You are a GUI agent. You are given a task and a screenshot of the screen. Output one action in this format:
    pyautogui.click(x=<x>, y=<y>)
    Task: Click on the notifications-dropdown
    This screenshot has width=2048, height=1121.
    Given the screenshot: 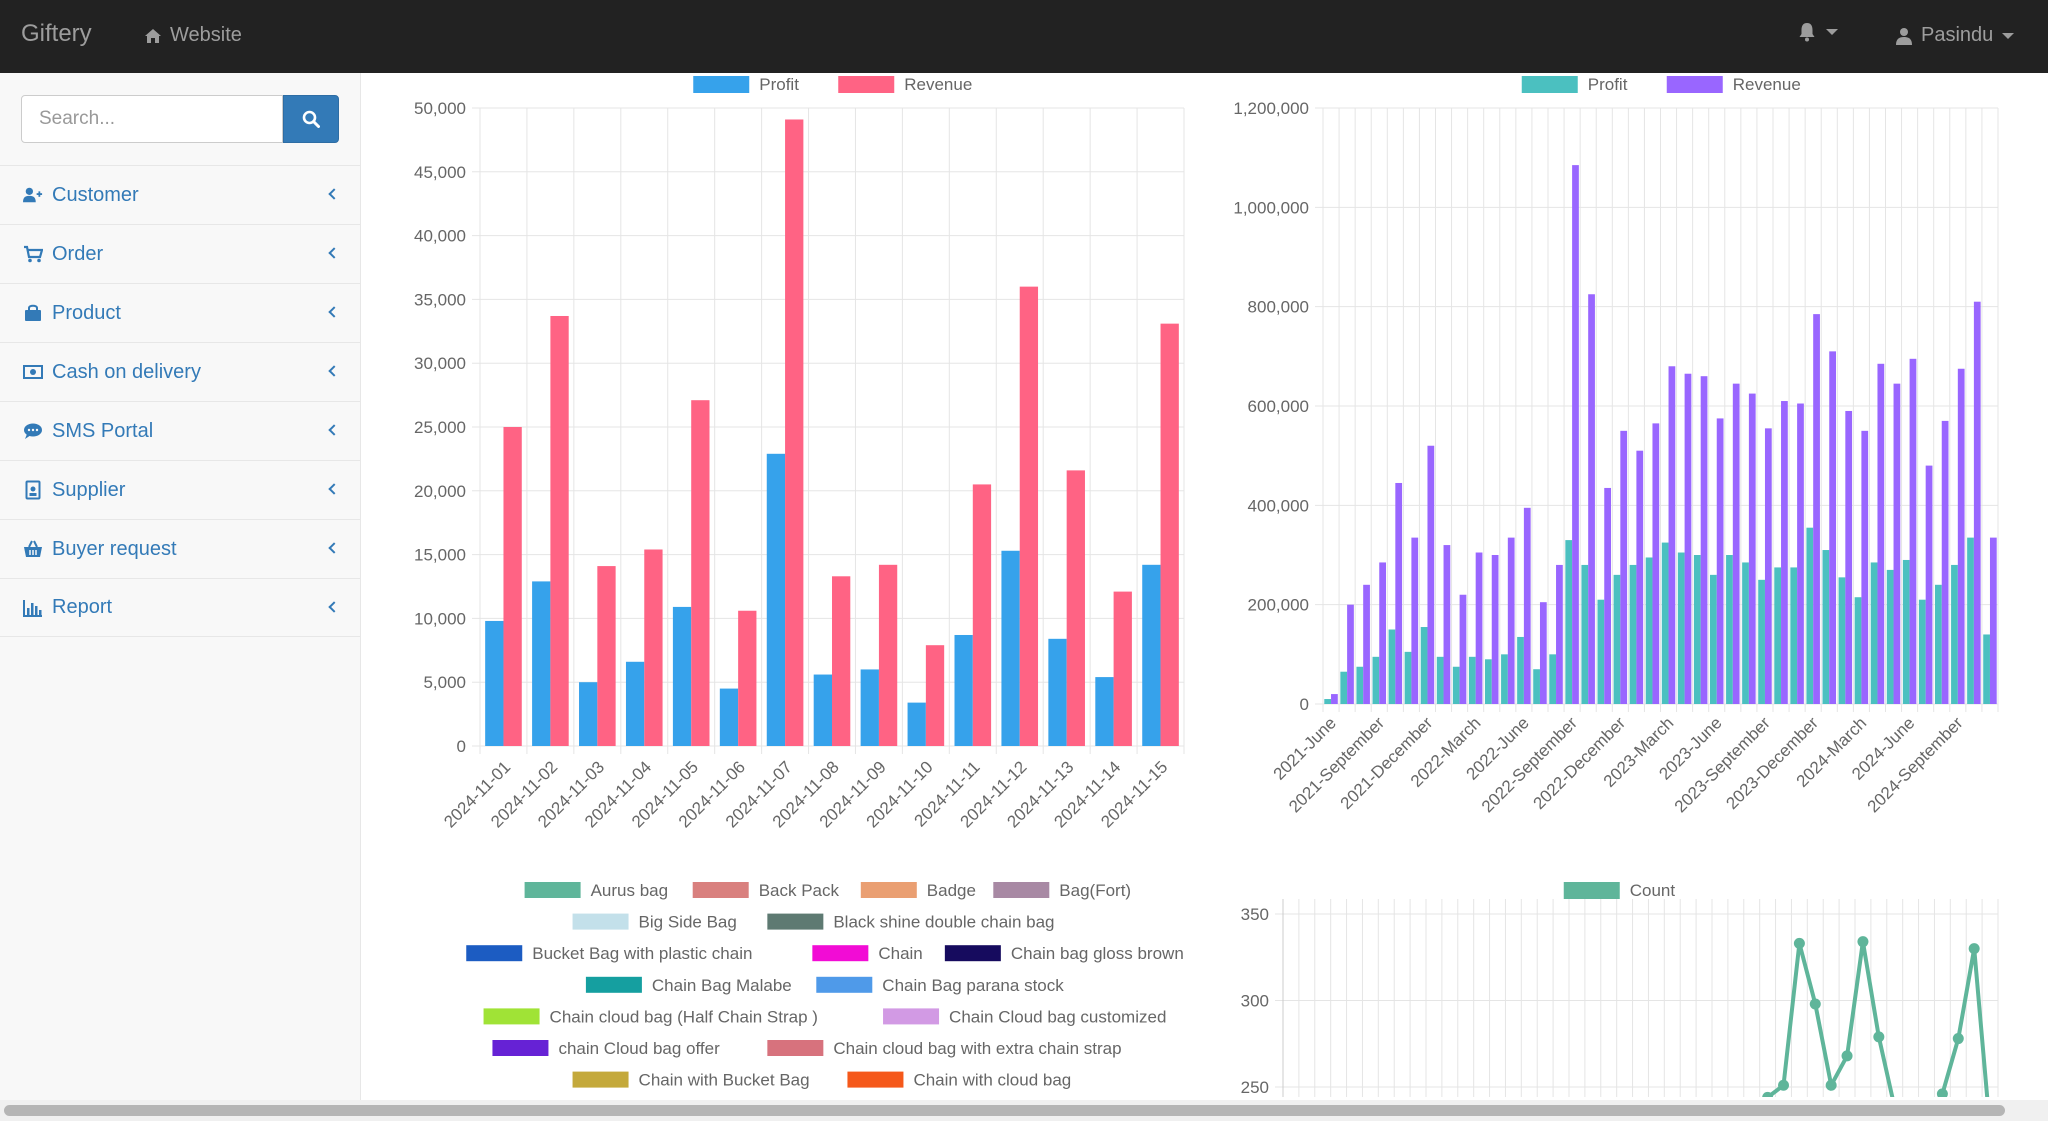 What is the action you would take?
    pyautogui.click(x=1818, y=32)
    